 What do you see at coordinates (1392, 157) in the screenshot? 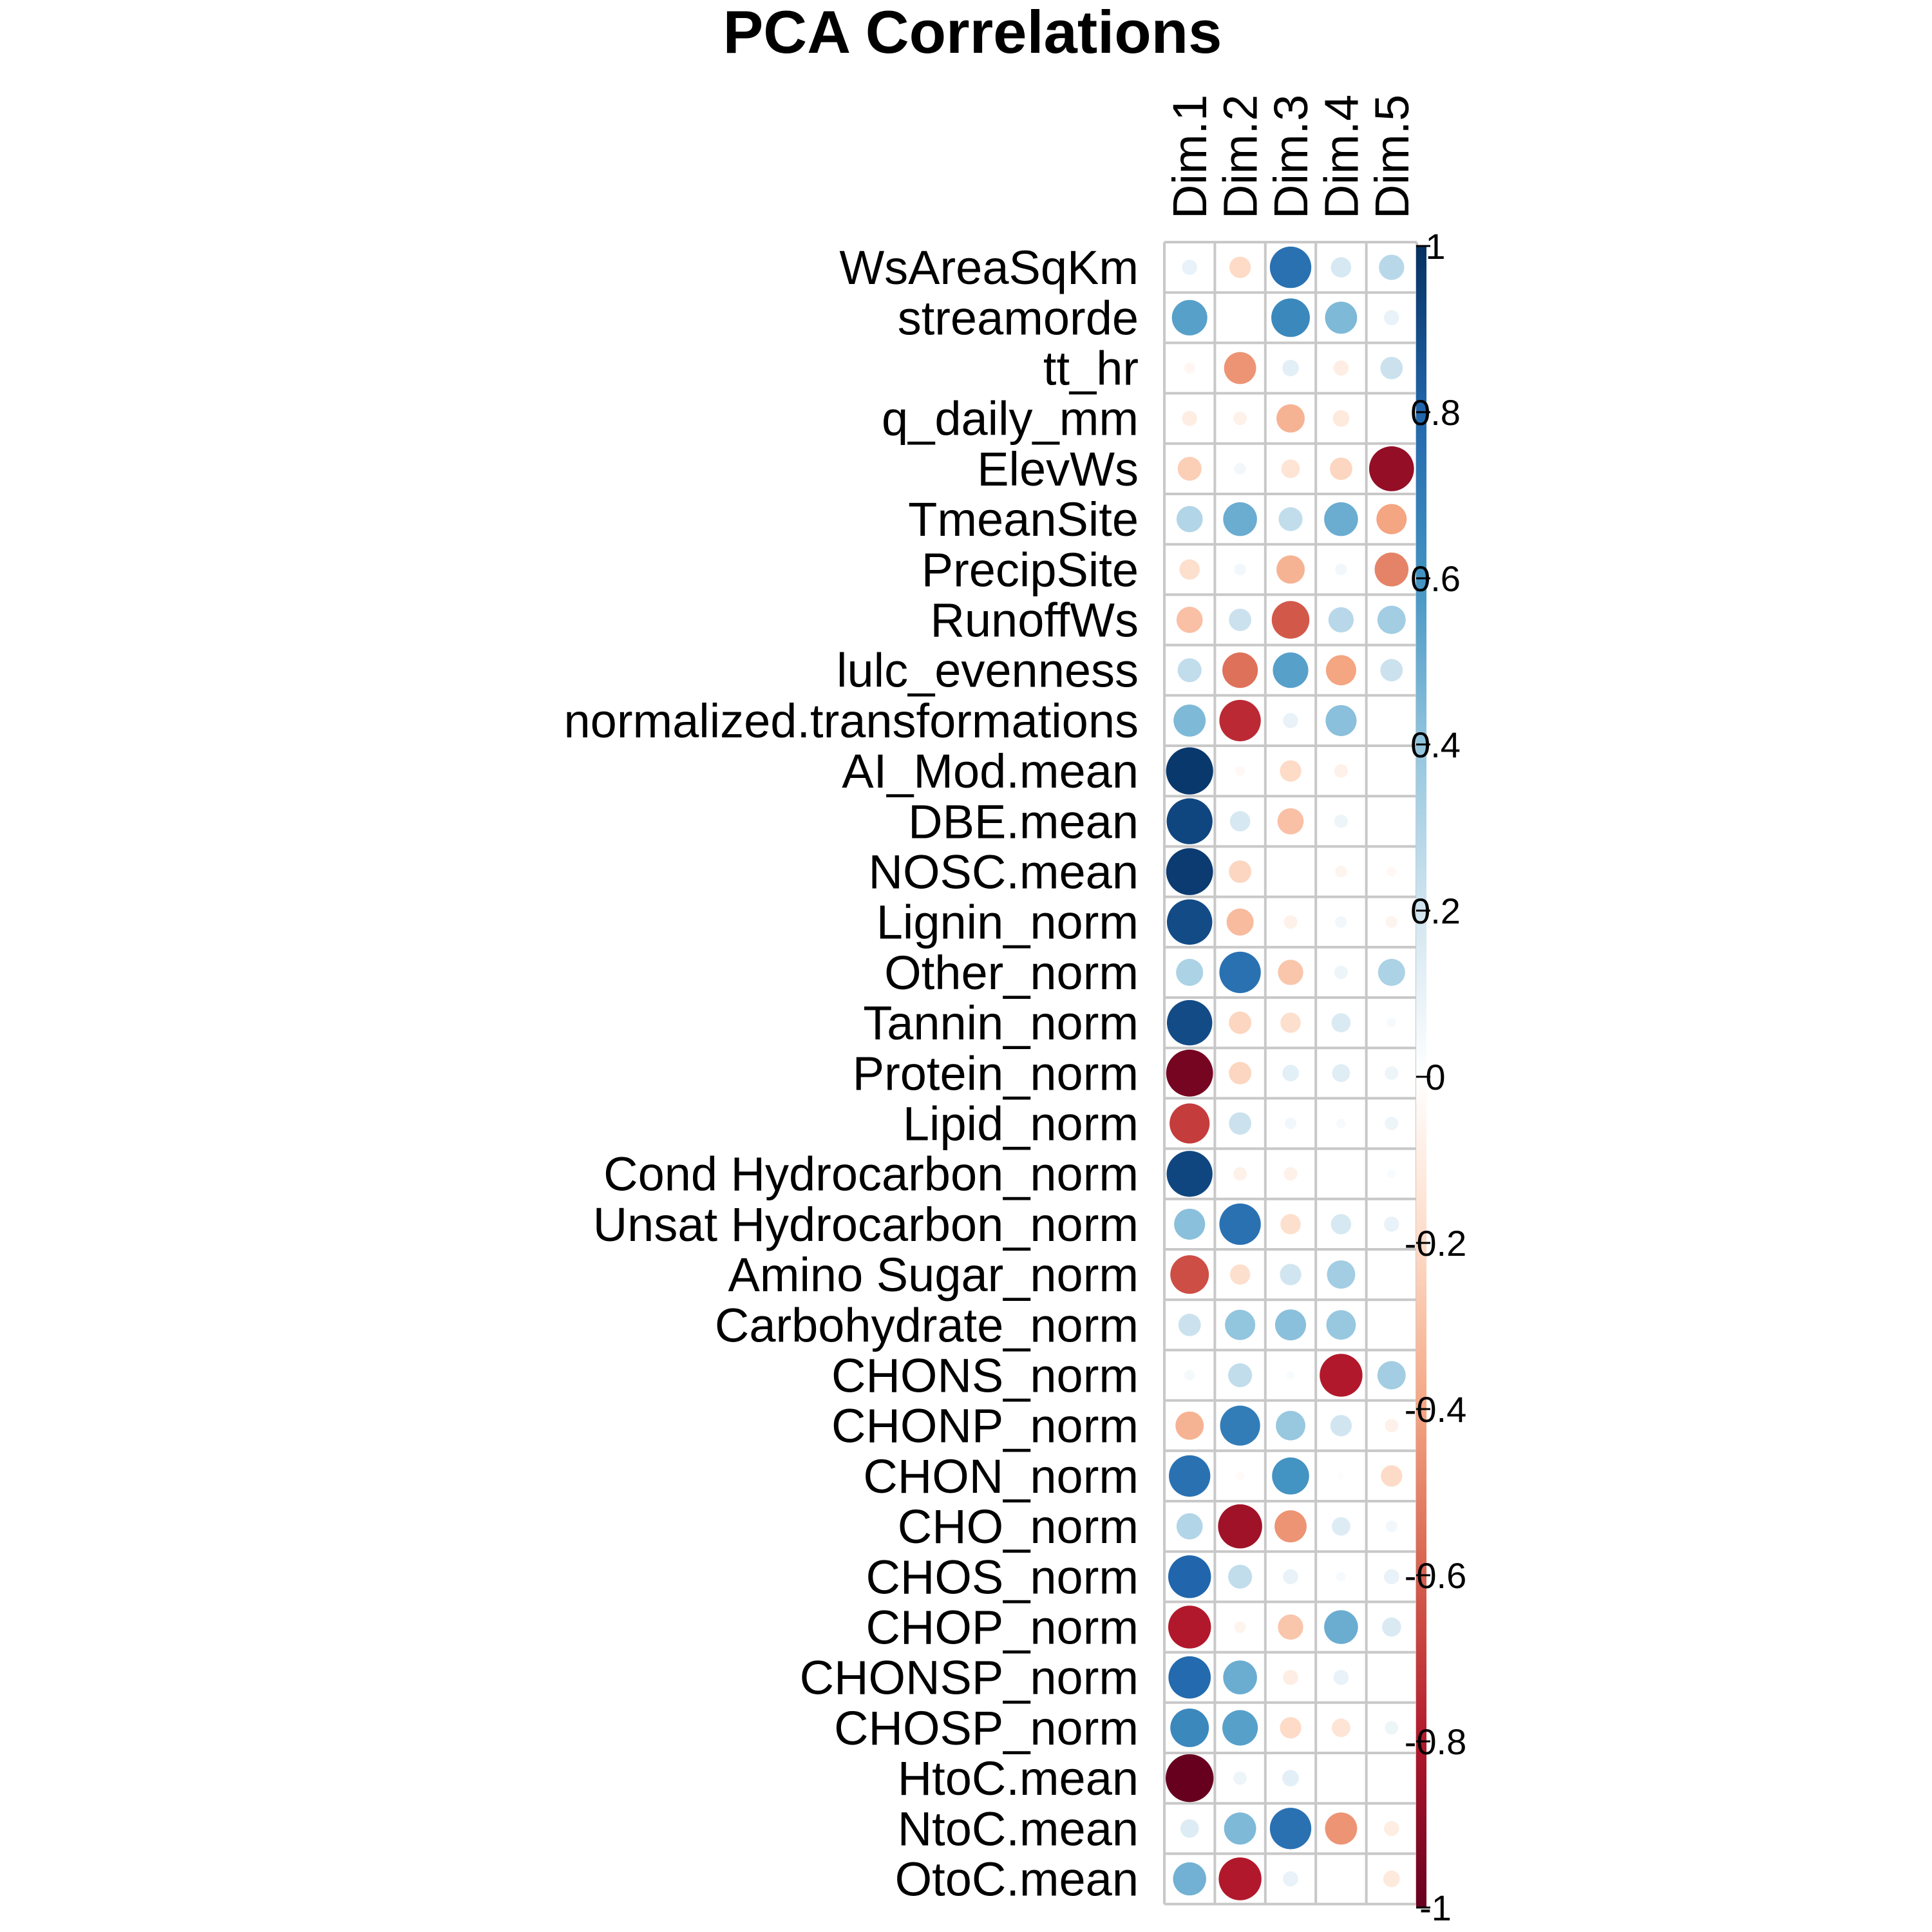
I see `column-label: Dim.5` at bounding box center [1392, 157].